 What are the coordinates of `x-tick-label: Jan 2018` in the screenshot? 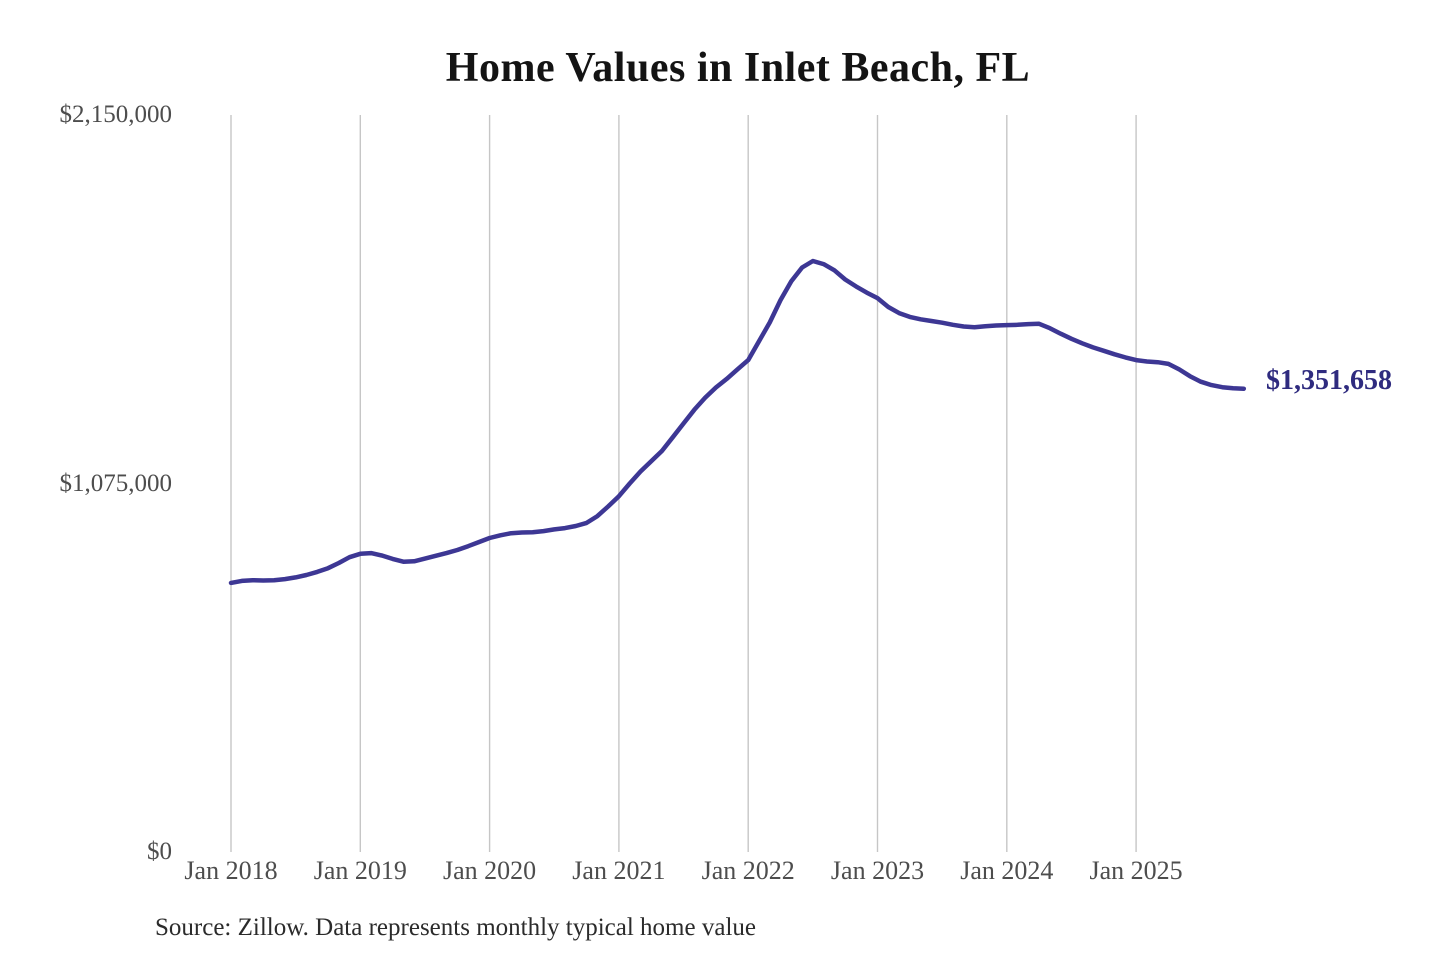 It's located at (231, 870).